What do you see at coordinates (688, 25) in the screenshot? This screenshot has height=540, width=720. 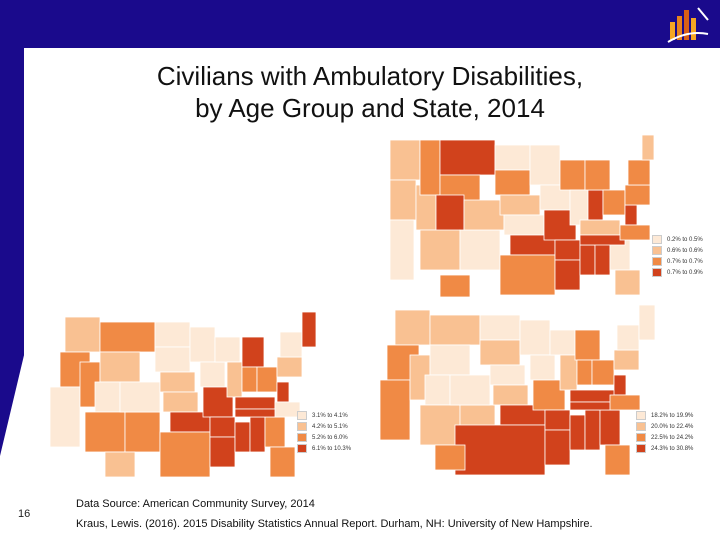 I see `bar-chart-logo-icon` at bounding box center [688, 25].